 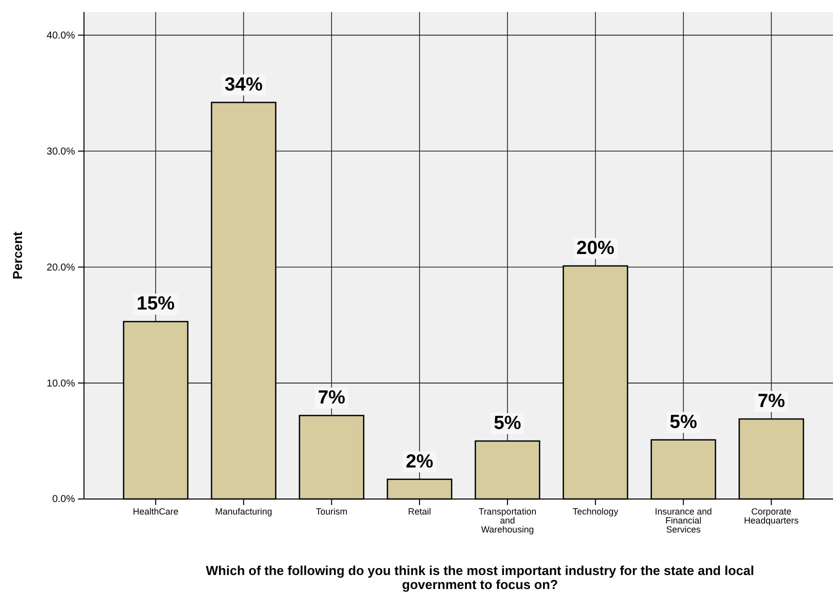 What do you see at coordinates (480, 577) in the screenshot?
I see `x-axis-title: Which of the following do you think is the most important industry for the state and local government to focus on?` at bounding box center [480, 577].